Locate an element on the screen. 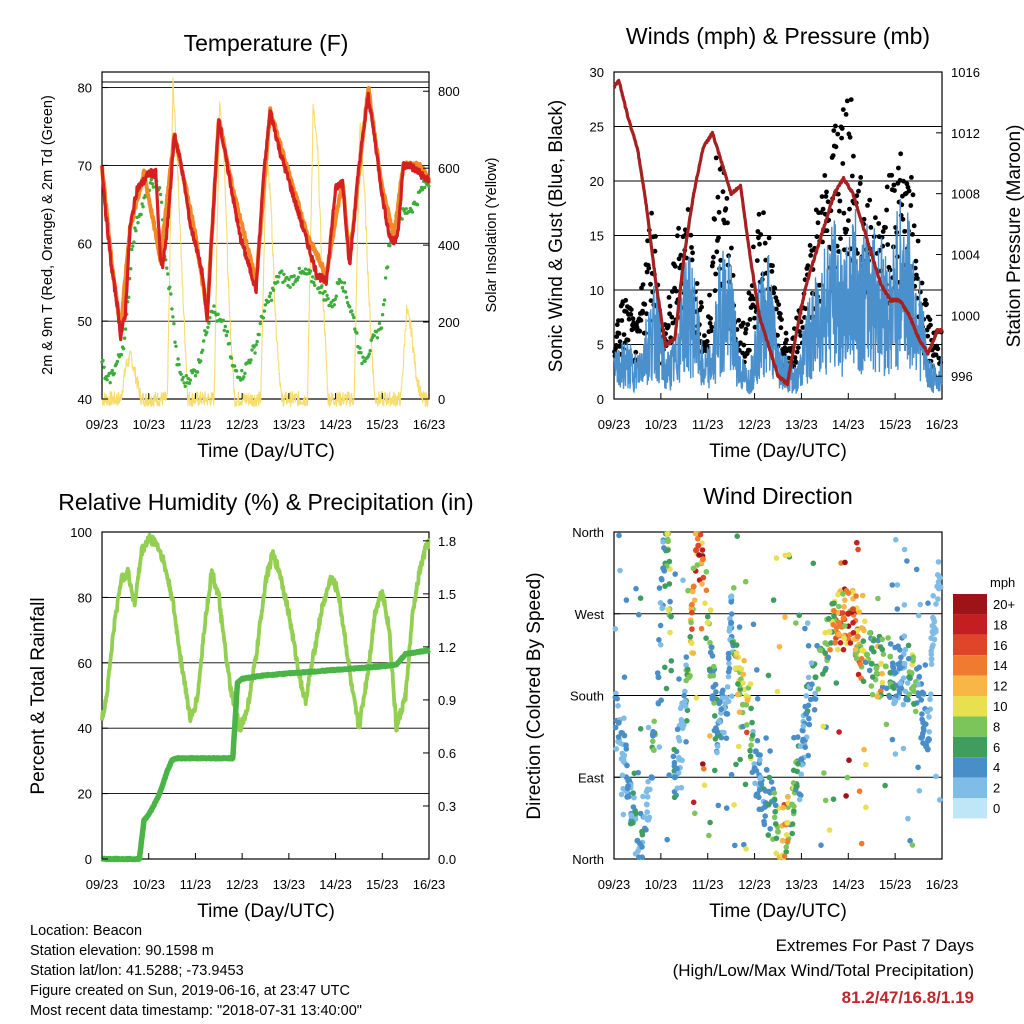  relative-humidity-series is located at coordinates (265, 632).